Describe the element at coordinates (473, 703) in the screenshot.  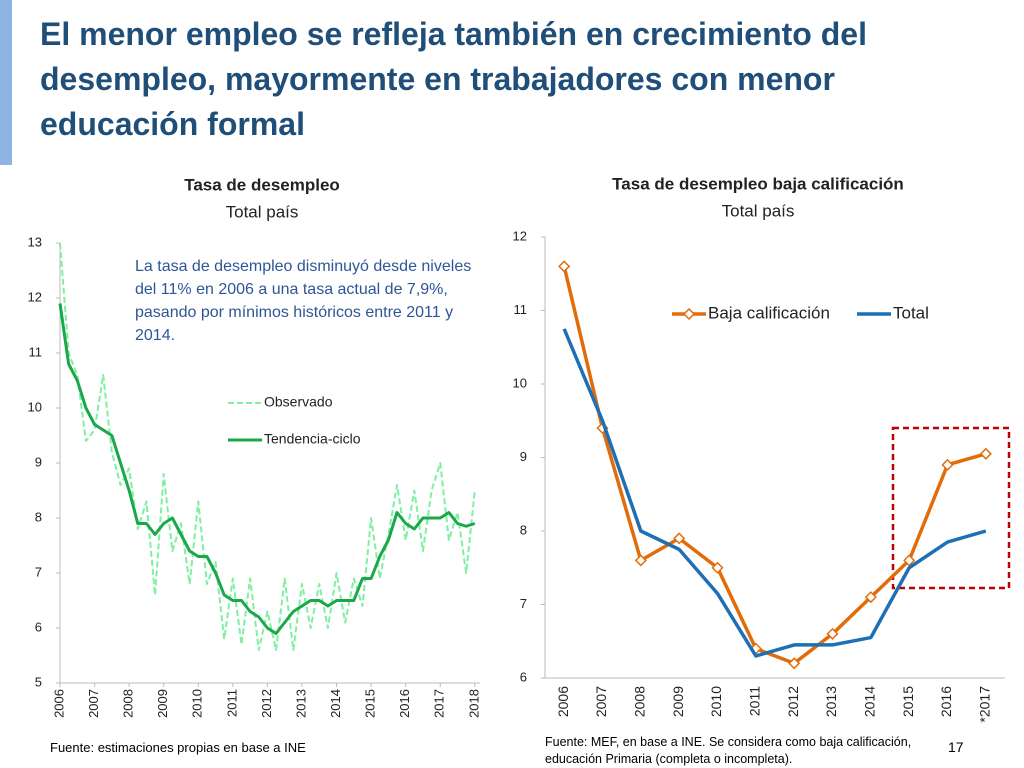
I see `x-tick-label: 2018` at that location.